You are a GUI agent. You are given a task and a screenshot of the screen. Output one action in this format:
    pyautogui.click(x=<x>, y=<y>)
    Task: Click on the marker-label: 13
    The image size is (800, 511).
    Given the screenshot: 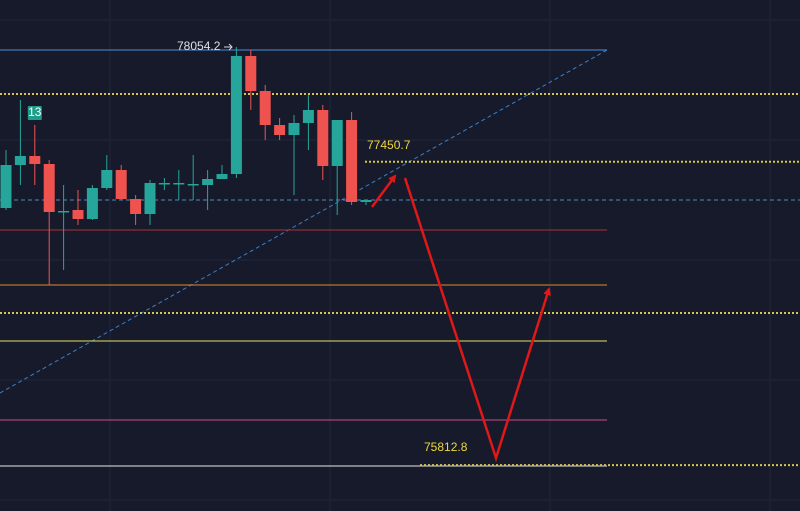 What is the action you would take?
    pyautogui.click(x=35, y=112)
    